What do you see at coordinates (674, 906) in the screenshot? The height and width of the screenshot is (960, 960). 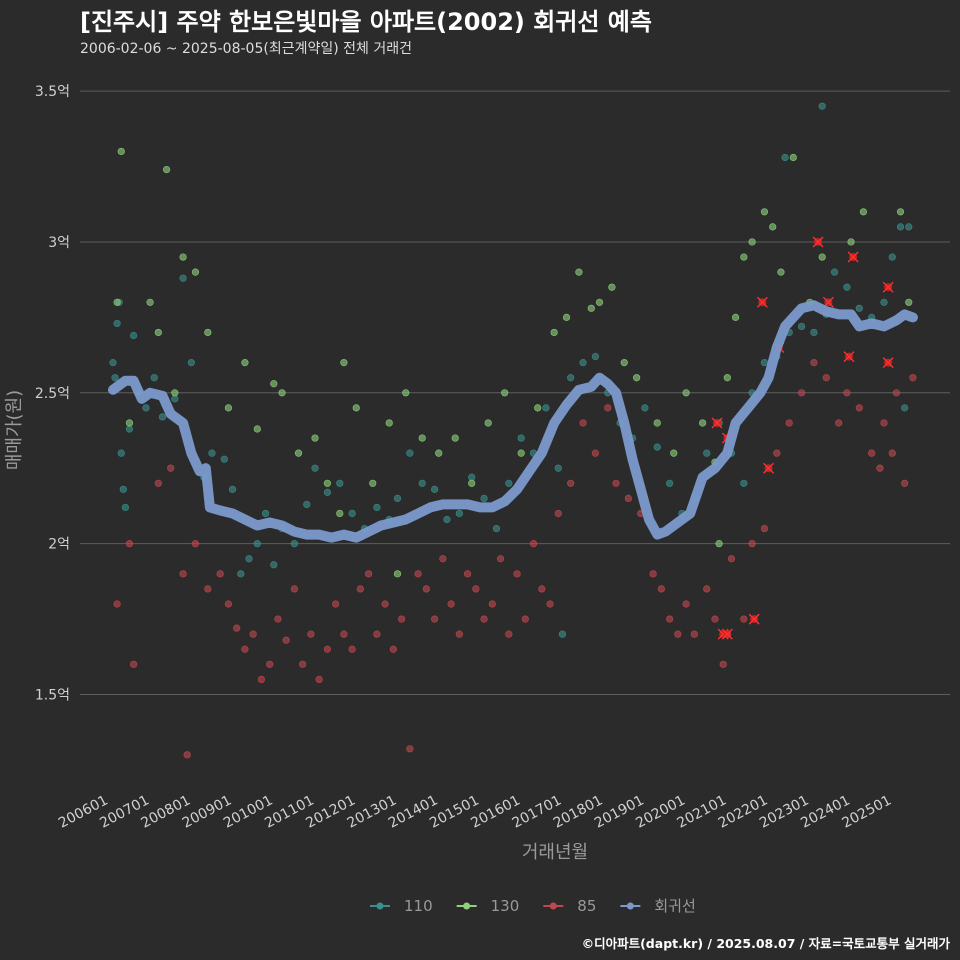 I see `legend-label: 회귀선` at bounding box center [674, 906].